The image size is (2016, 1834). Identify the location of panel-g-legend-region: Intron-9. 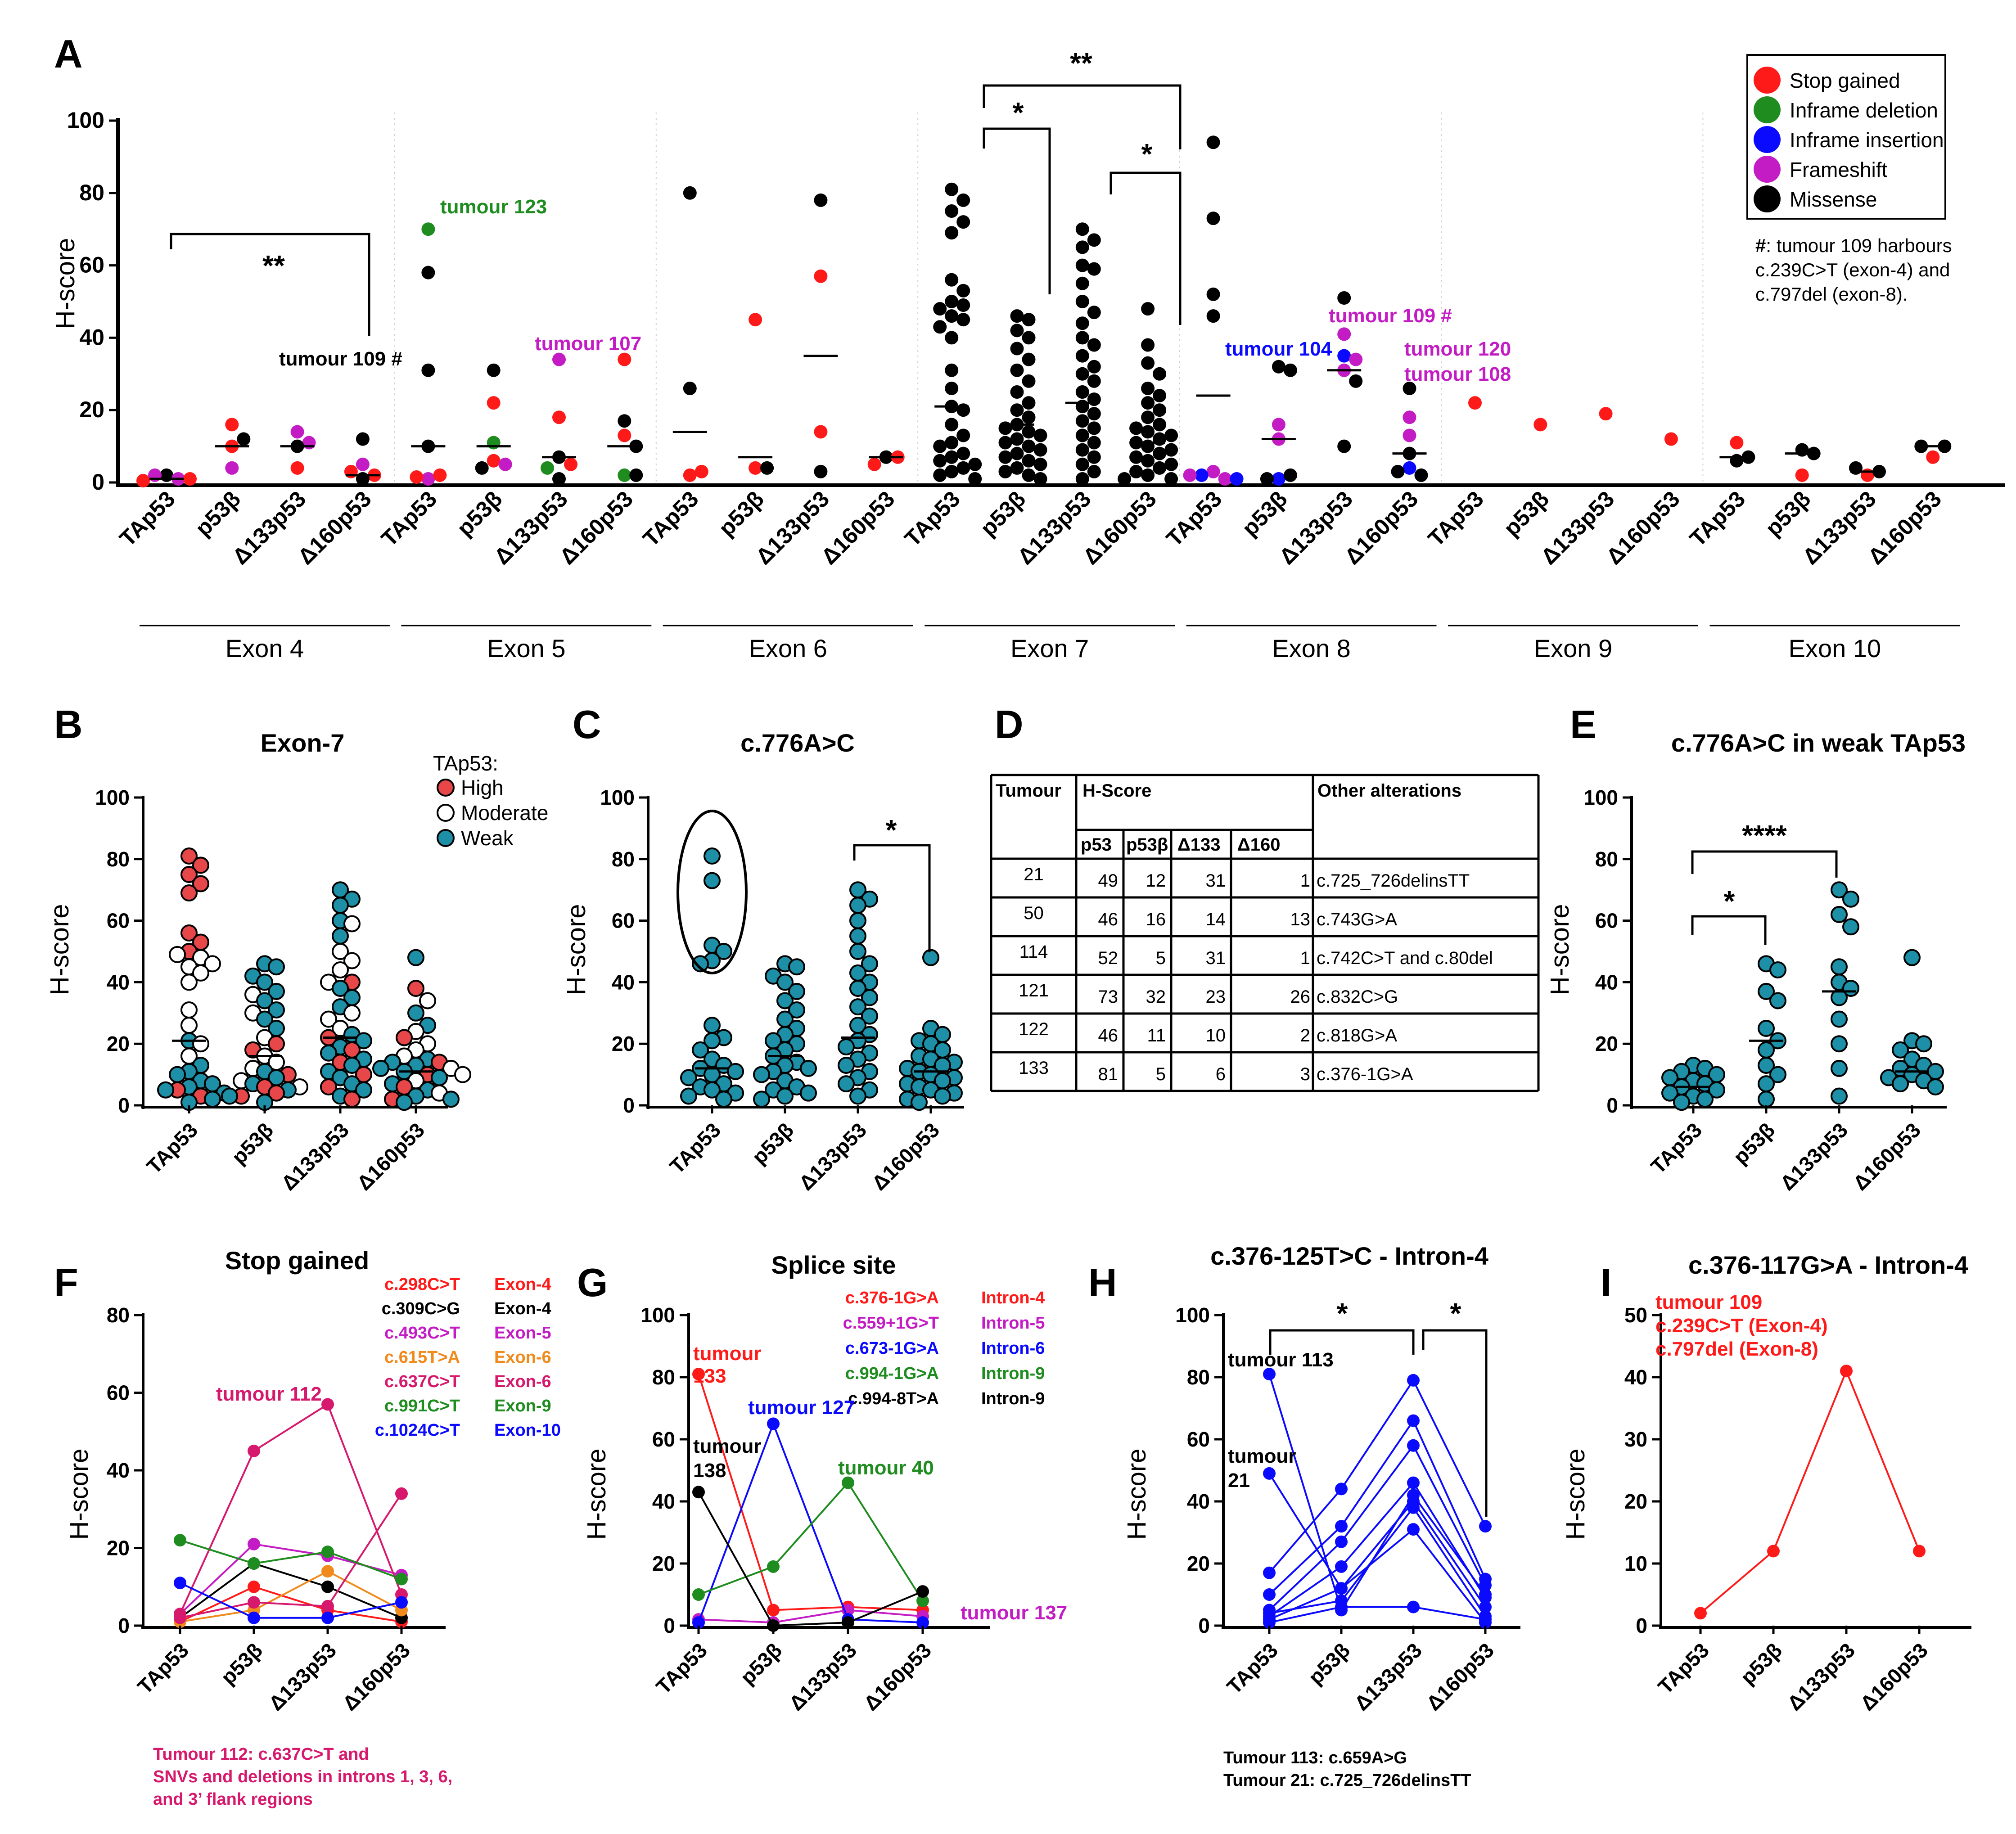
(1013, 1373).